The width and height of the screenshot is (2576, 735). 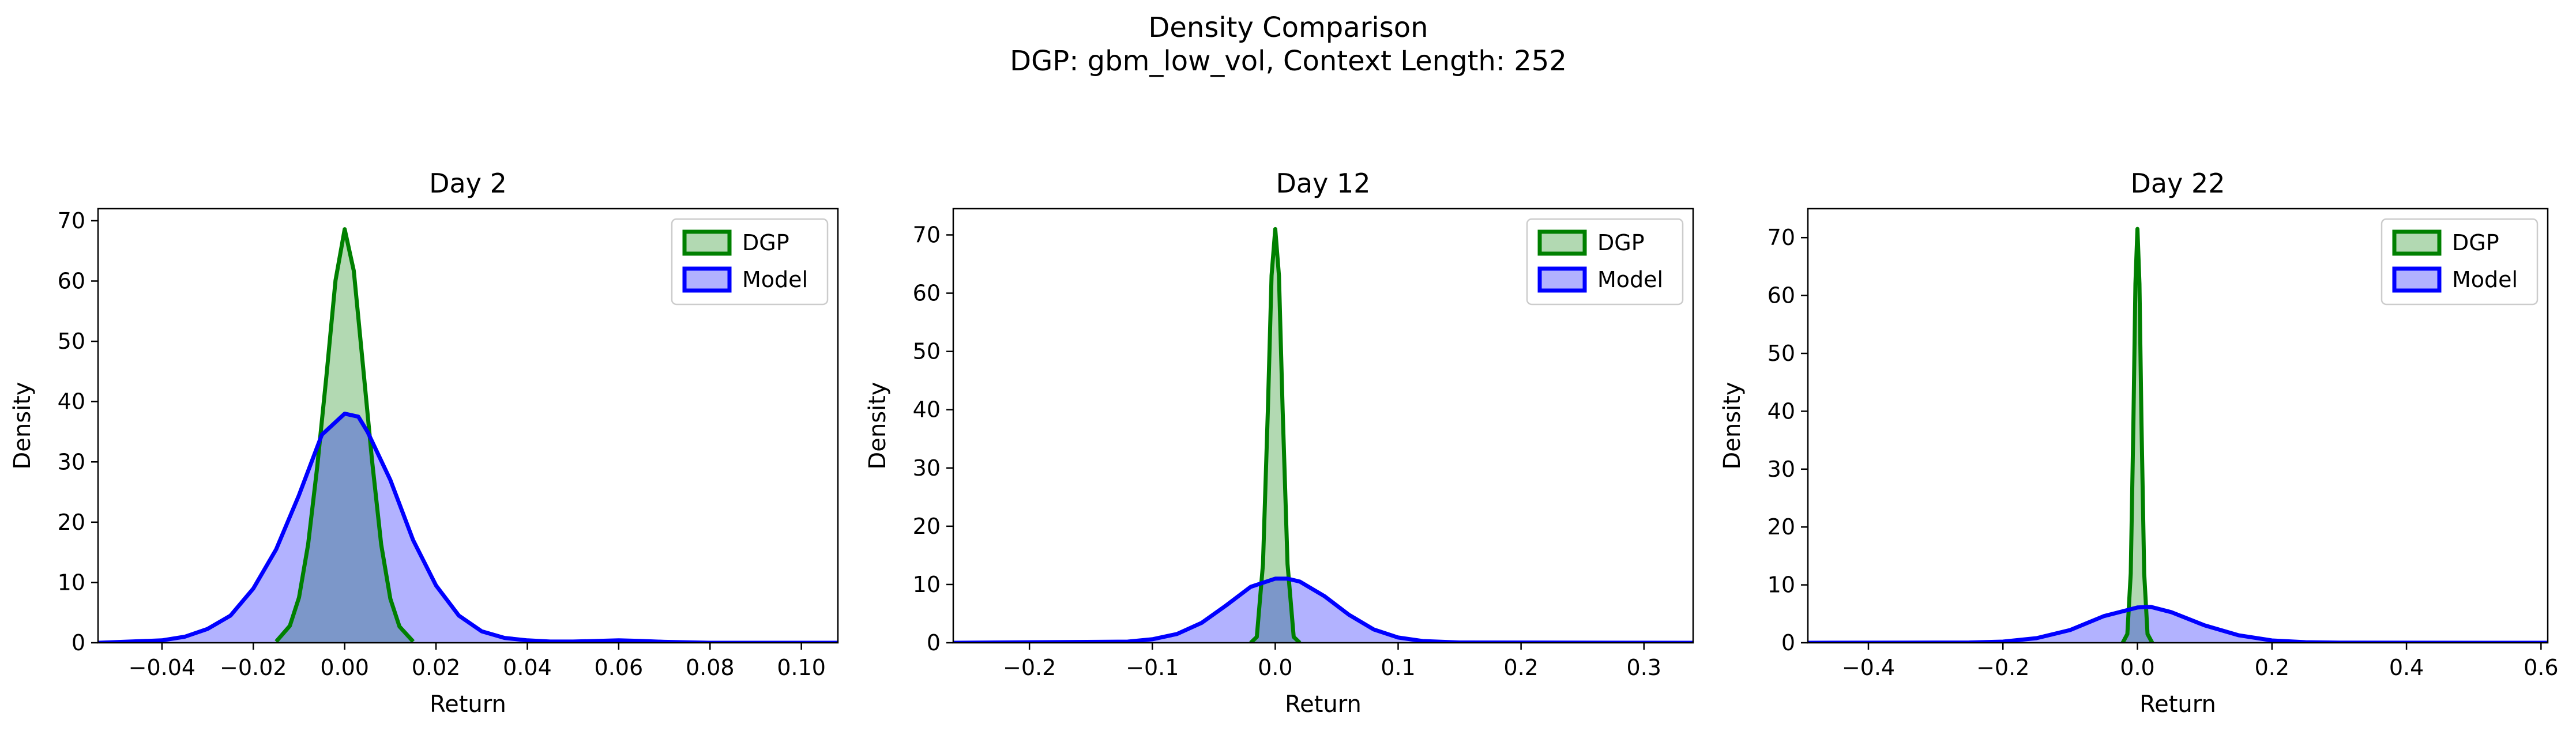 What do you see at coordinates (436, 667) in the screenshot?
I see `x-tick-label: 0.02` at bounding box center [436, 667].